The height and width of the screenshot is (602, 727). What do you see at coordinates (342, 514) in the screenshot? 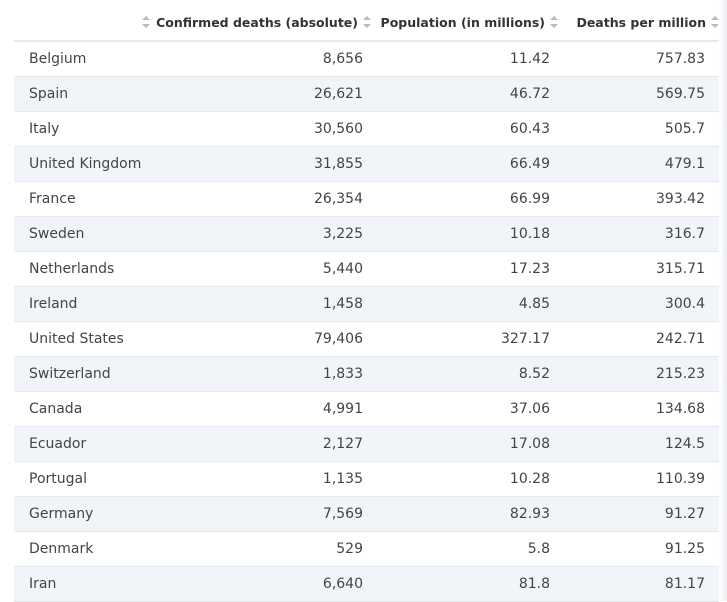
I see `cell-confirmed-deaths: 7,569` at bounding box center [342, 514].